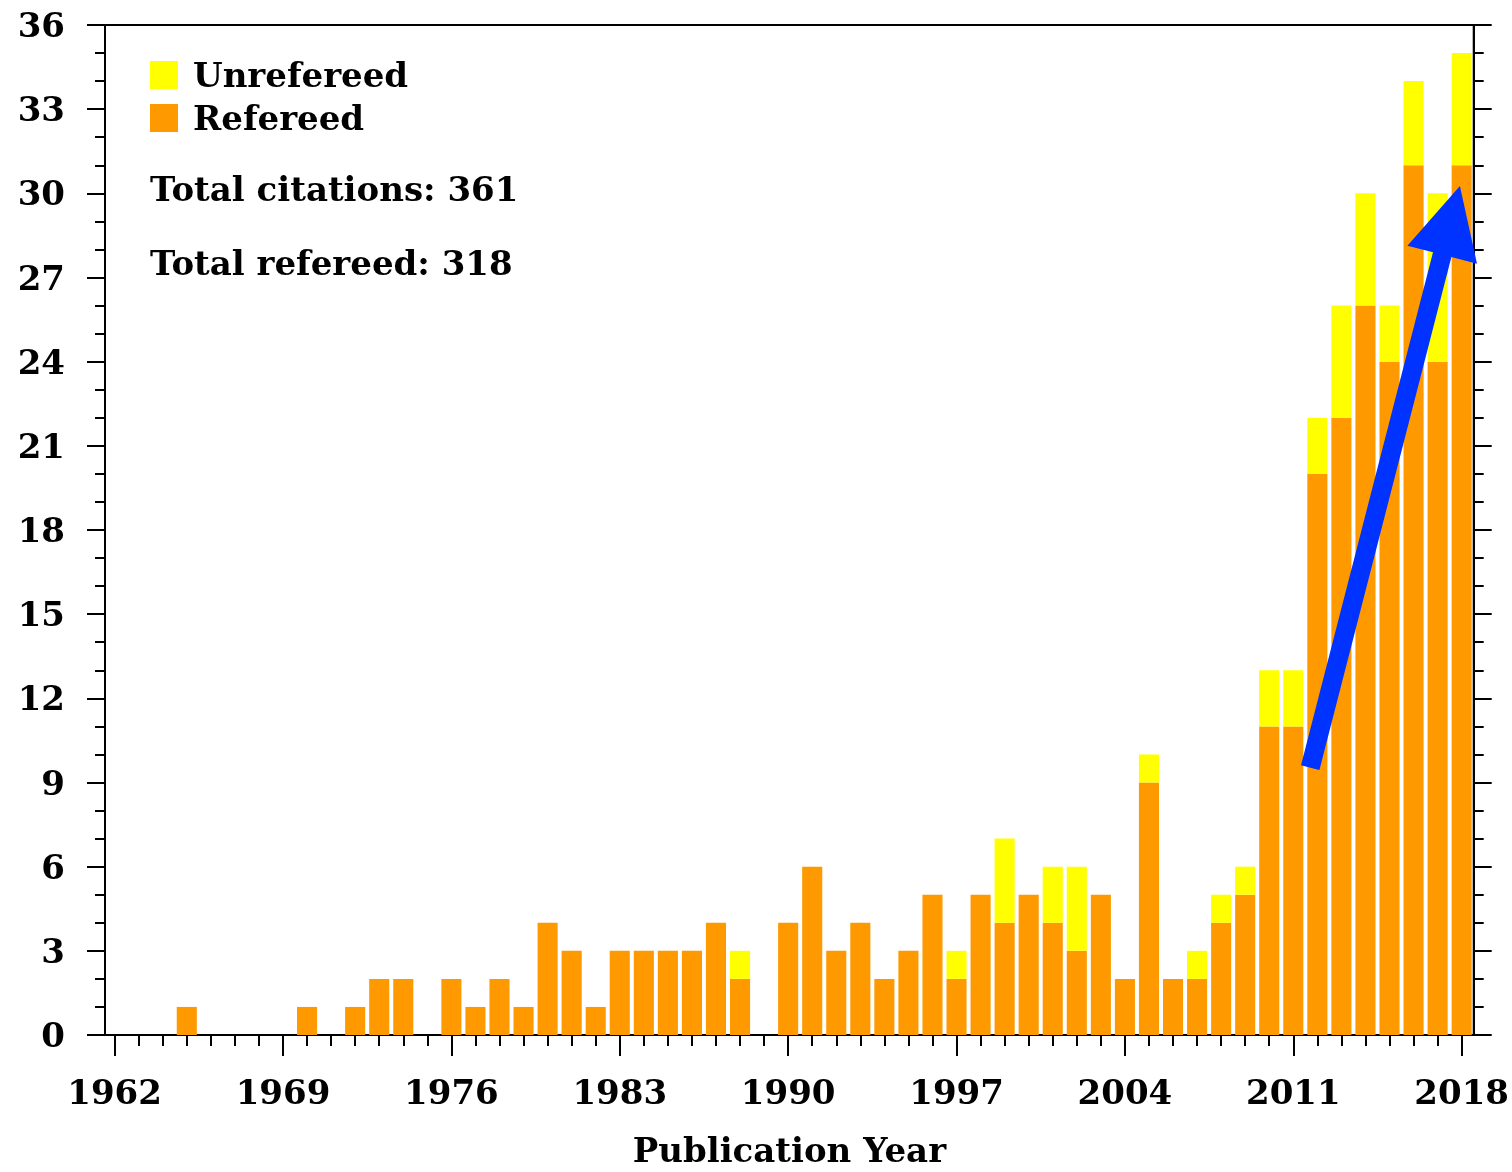  Describe the element at coordinates (41, 109) in the screenshot. I see `y-tick-label: 33` at that location.